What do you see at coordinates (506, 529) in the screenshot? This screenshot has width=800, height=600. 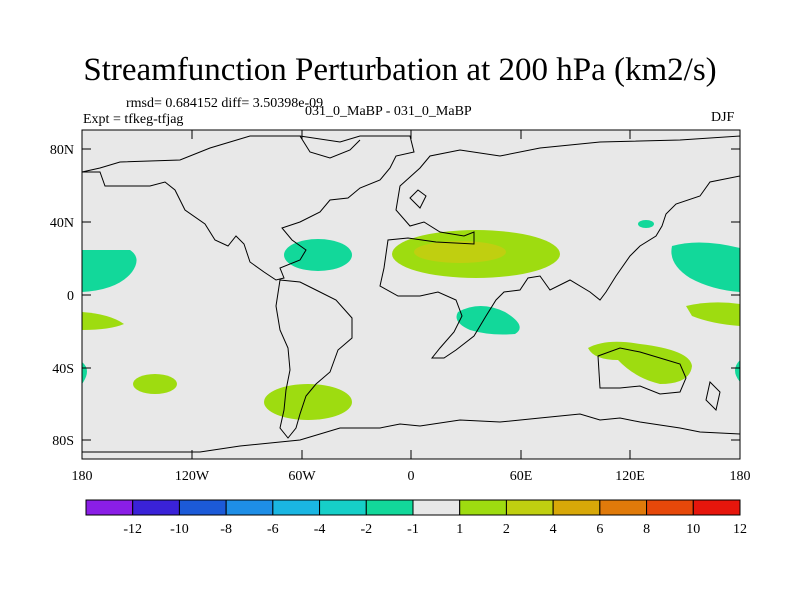 I see `colorbar-label: 2` at bounding box center [506, 529].